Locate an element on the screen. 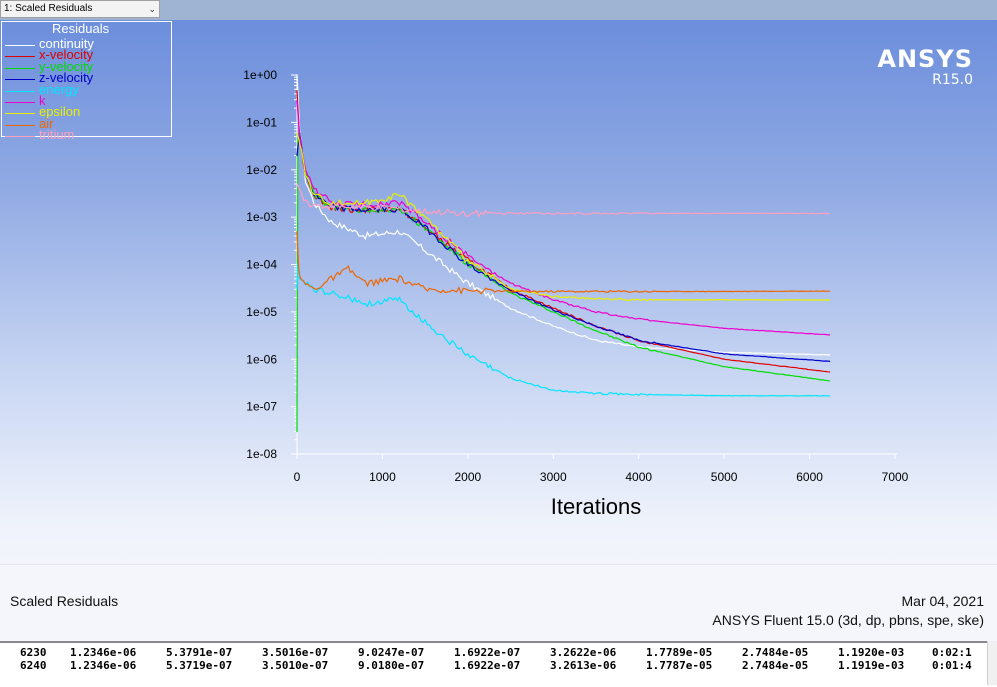 Image resolution: width=997 pixels, height=687 pixels. x-tick-label: 6000 is located at coordinates (809, 477).